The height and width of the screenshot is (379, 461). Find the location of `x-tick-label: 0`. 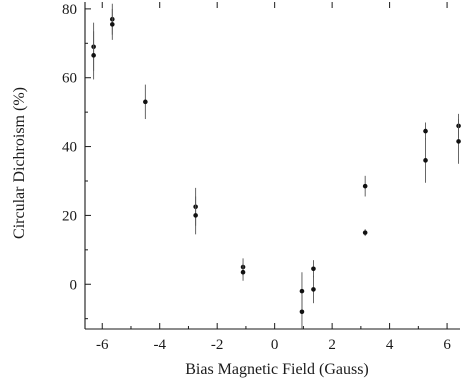

x-tick-label: 0 is located at coordinates (275, 345).